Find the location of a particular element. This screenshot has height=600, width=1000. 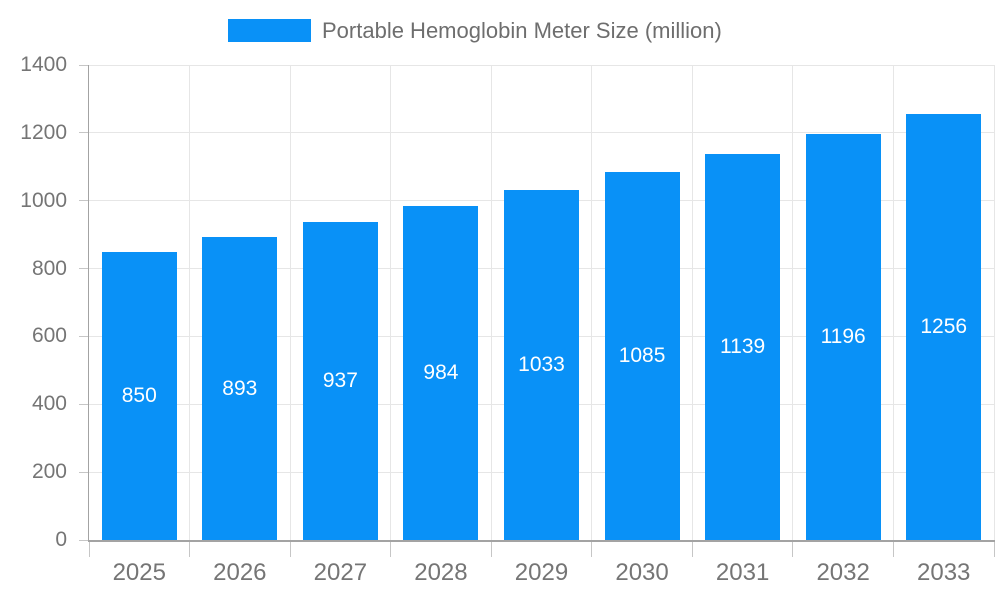

x-axis-label: 2025 is located at coordinates (139, 572).